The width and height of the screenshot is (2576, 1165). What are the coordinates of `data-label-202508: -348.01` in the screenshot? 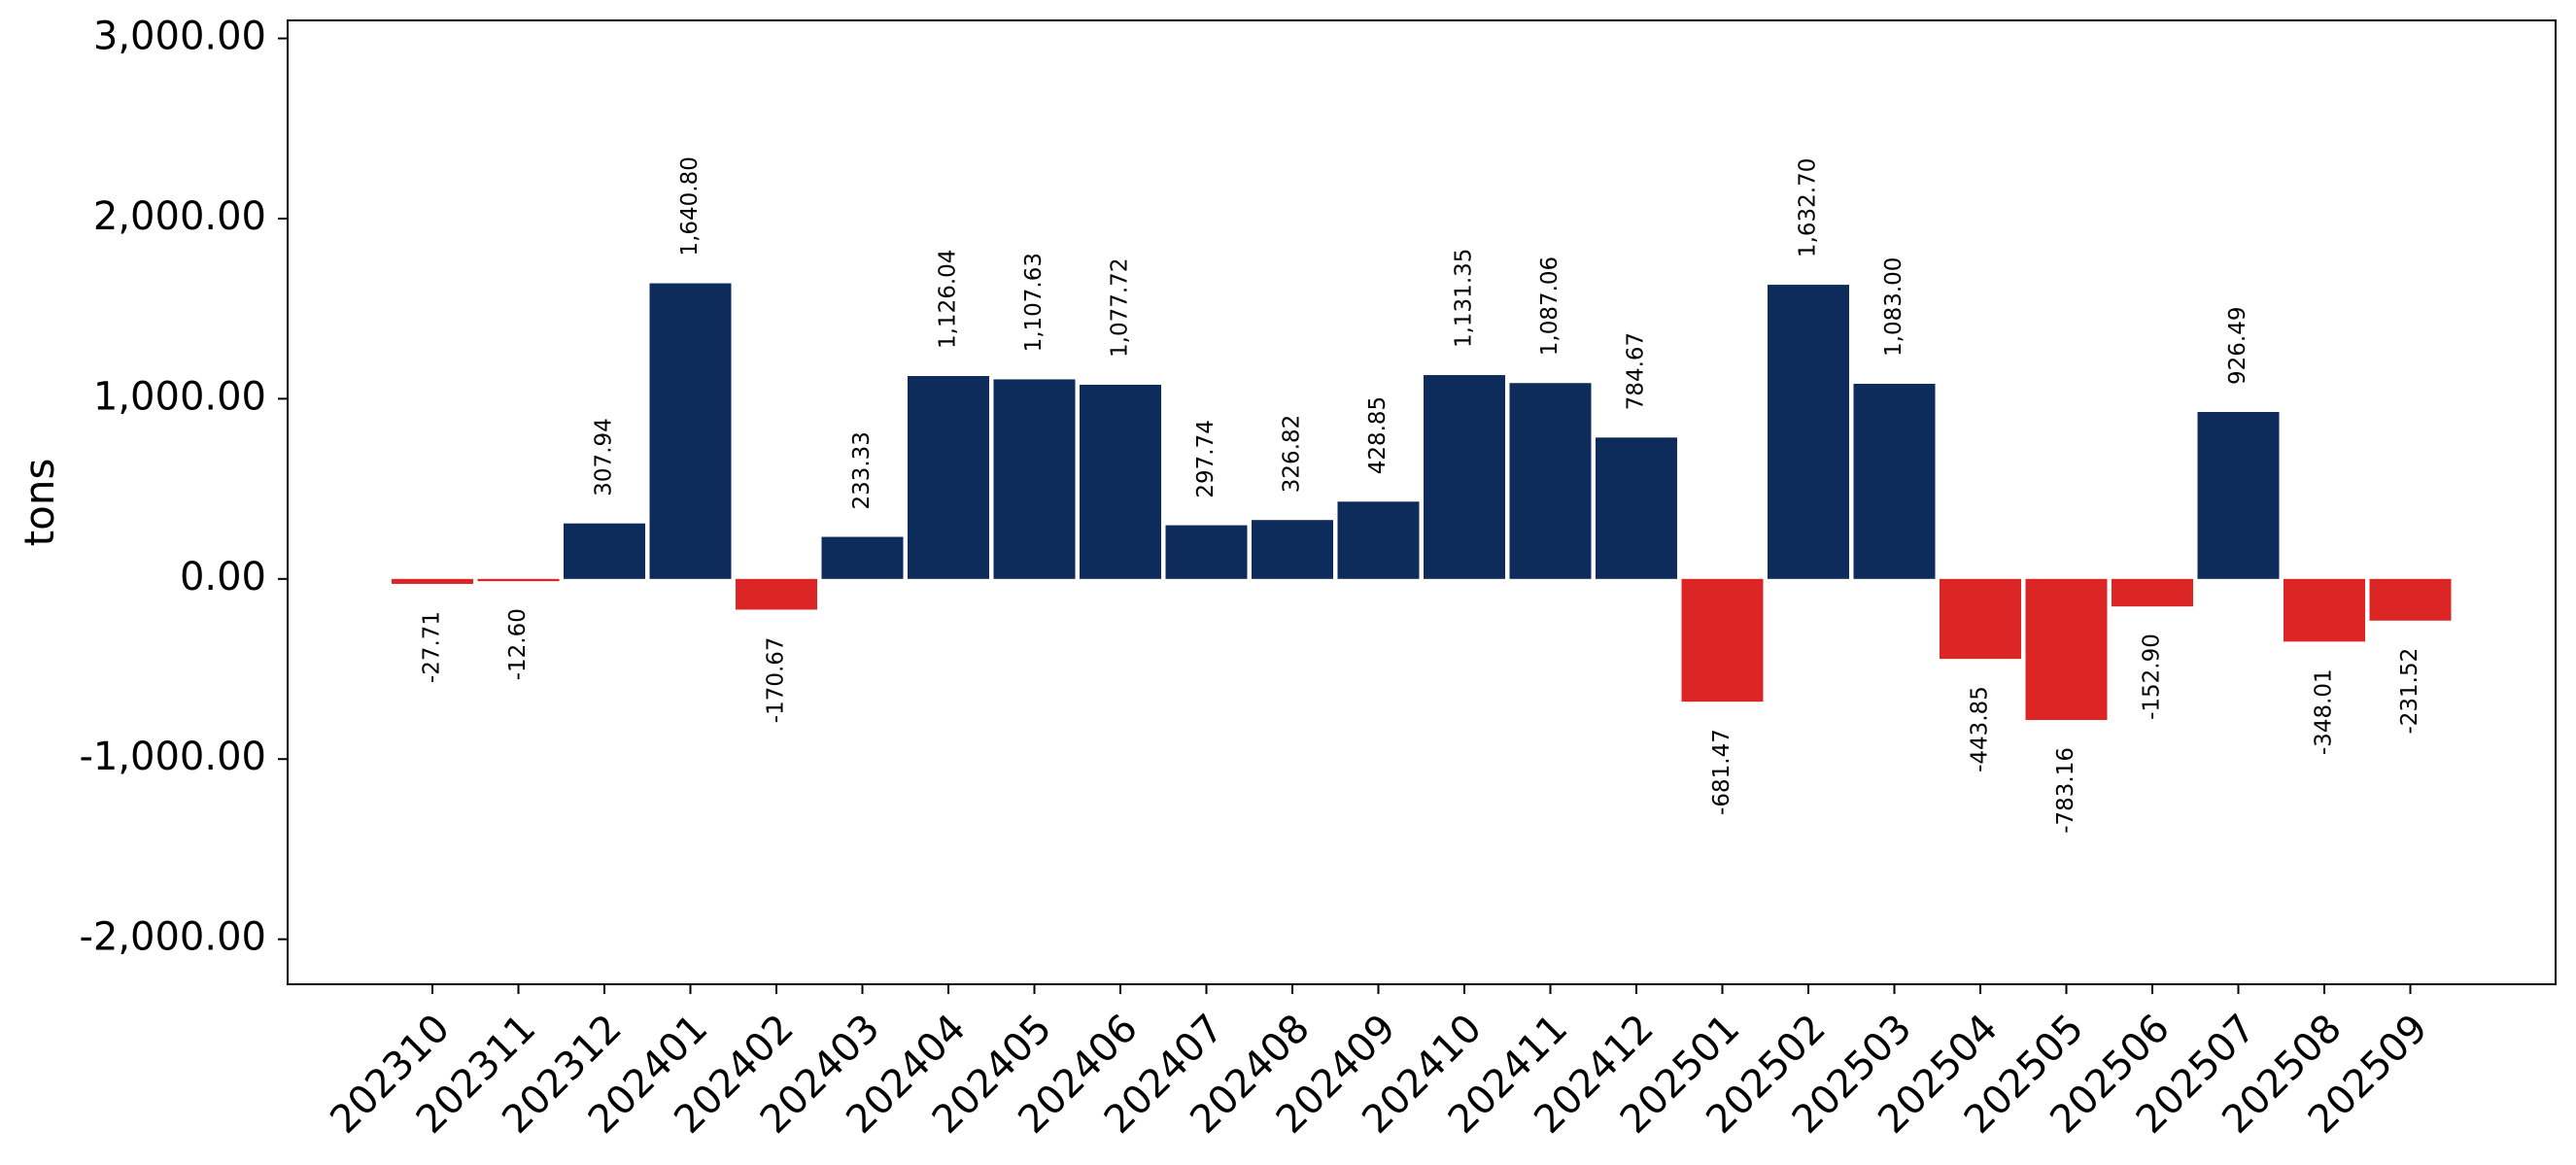 It's located at (2324, 712).